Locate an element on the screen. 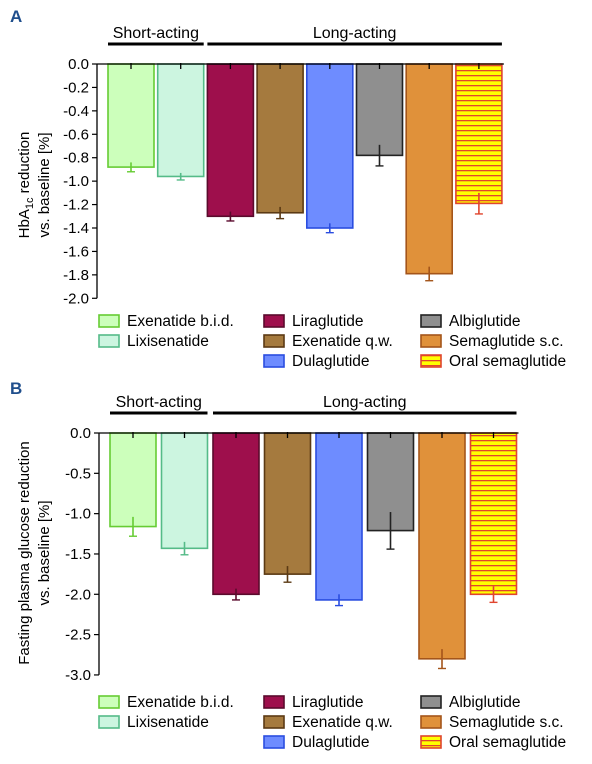 The image size is (592, 764). panel-letter: B is located at coordinates (16, 388).